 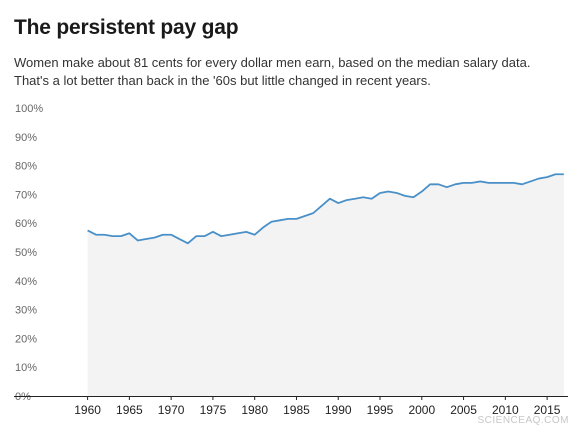 What do you see at coordinates (254, 410) in the screenshot?
I see `x-tick-label: 1980` at bounding box center [254, 410].